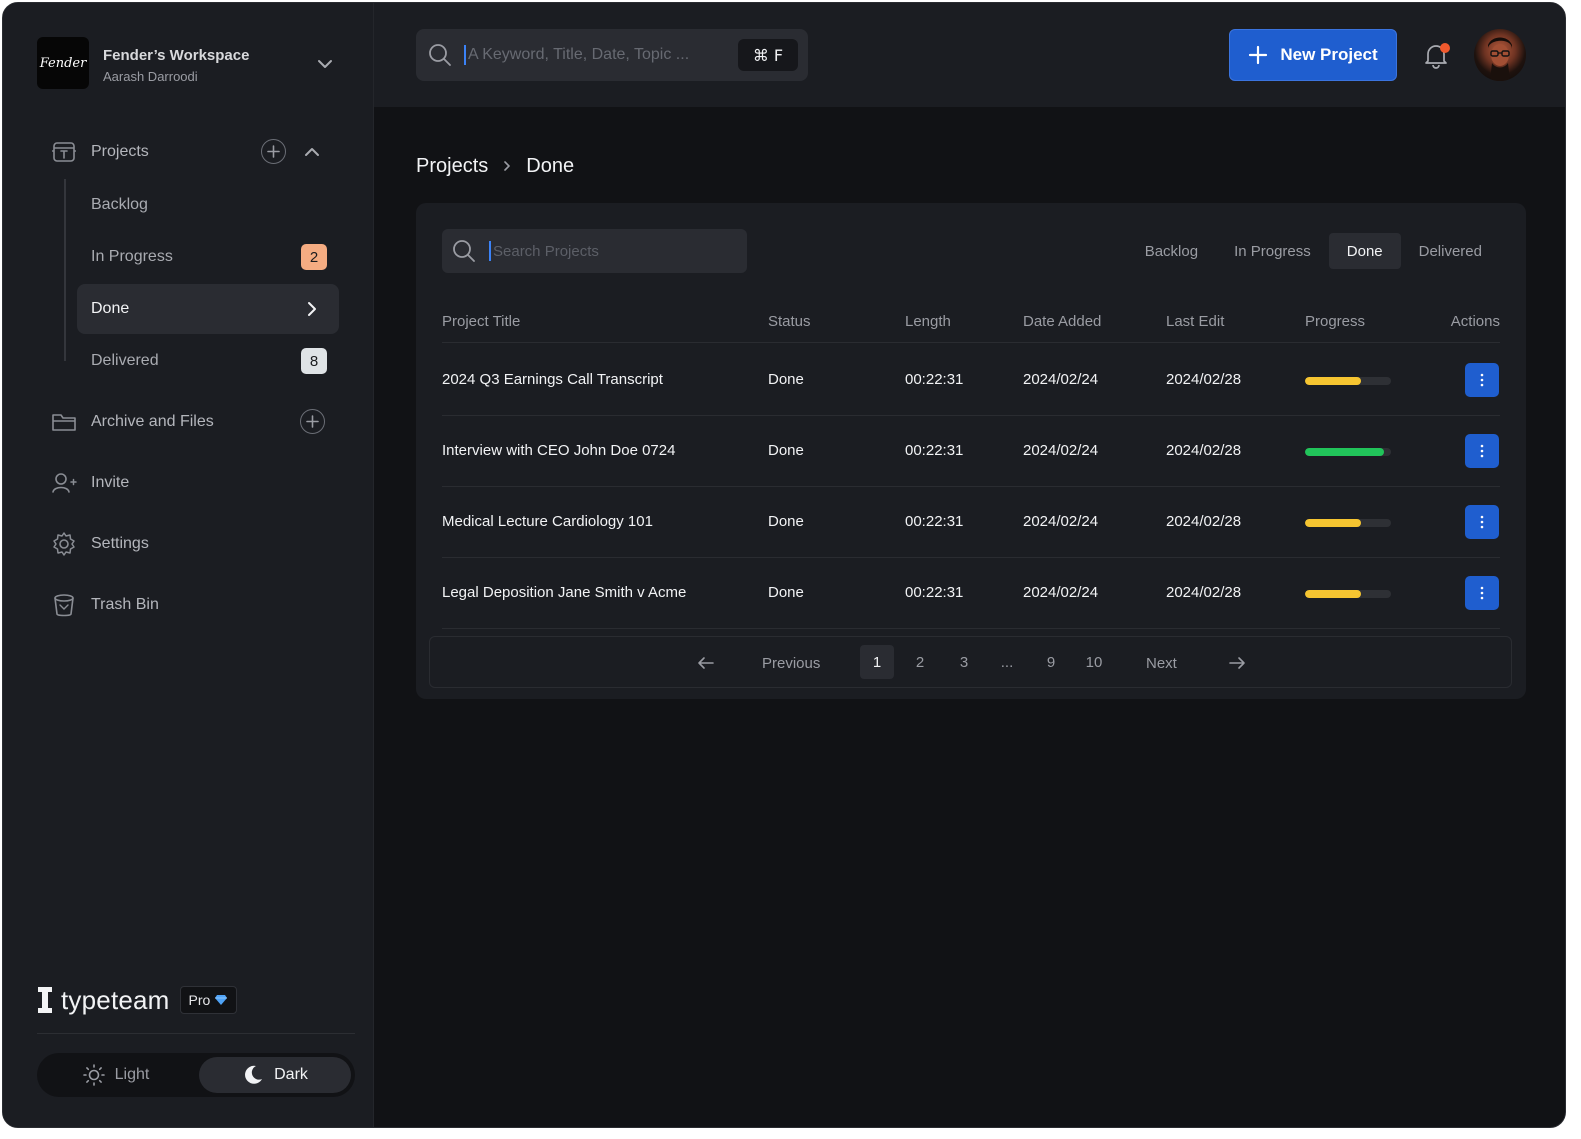 This screenshot has width=1581, height=1139. What do you see at coordinates (550, 165) in the screenshot?
I see `breadcrumb-current: Done` at bounding box center [550, 165].